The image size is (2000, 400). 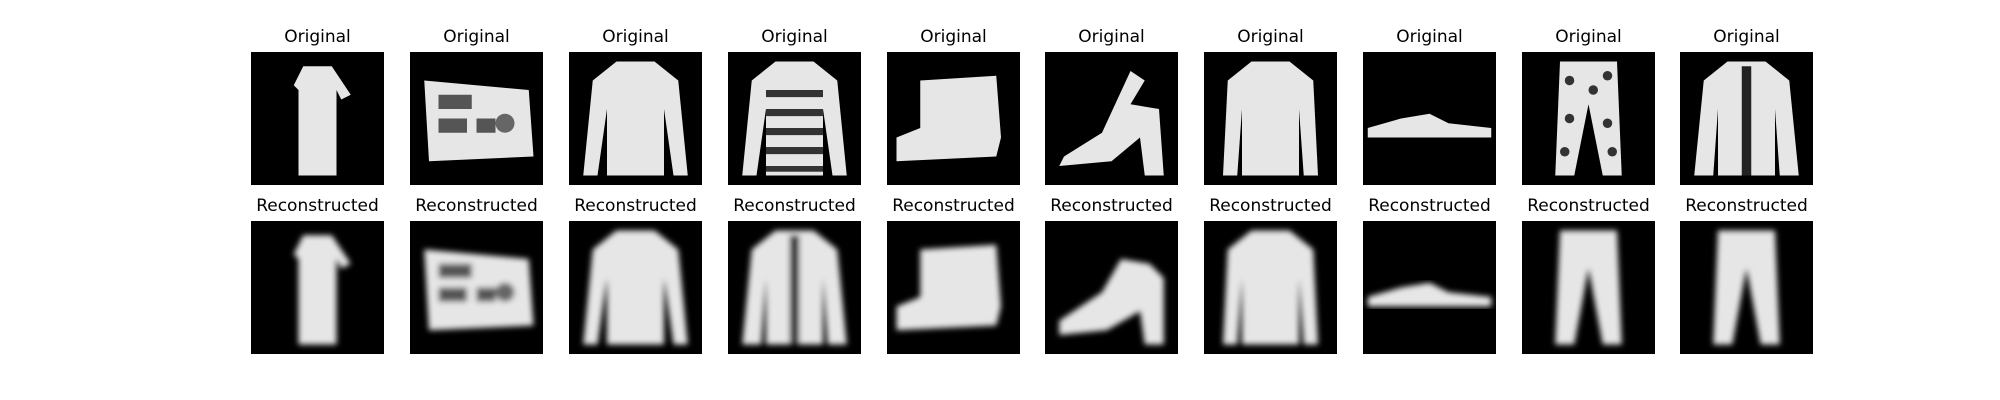 I want to click on sandal-heel-image, so click(x=1111, y=118).